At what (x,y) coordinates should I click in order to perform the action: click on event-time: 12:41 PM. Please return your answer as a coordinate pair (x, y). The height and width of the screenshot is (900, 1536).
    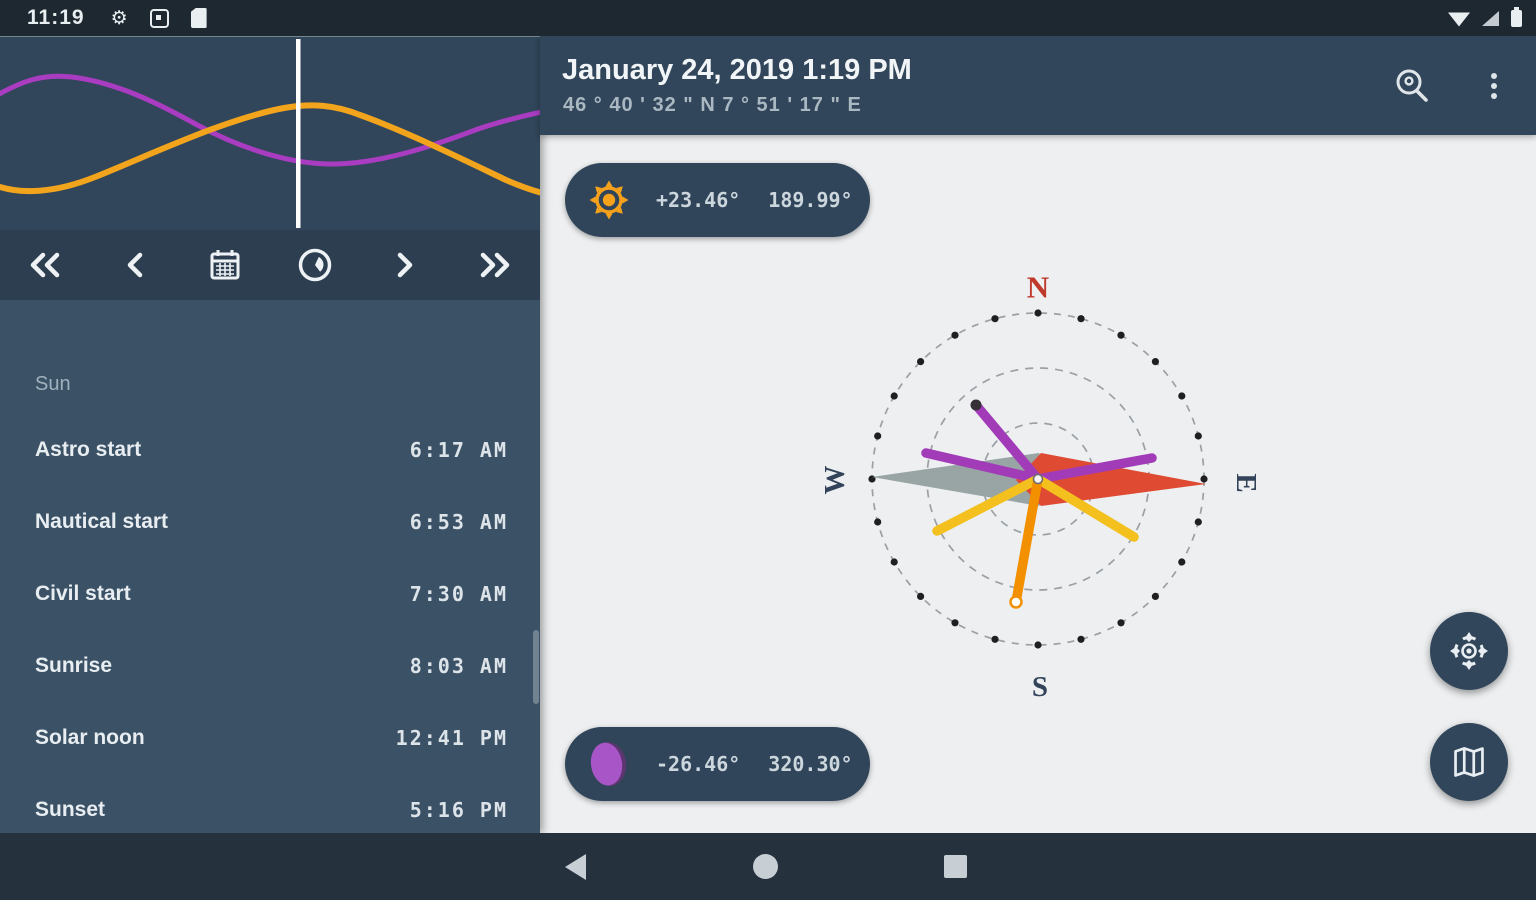
    Looking at the image, I should click on (451, 738).